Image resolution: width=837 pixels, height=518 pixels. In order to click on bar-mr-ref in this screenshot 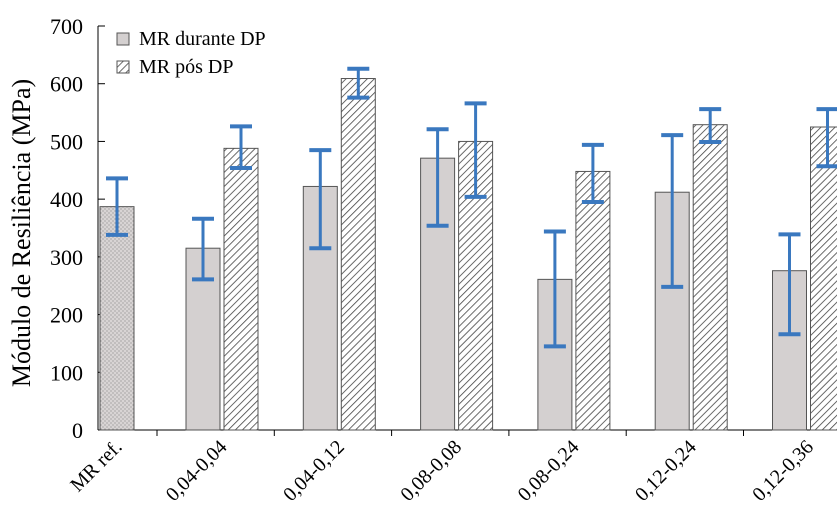, I will do `click(117, 318)`.